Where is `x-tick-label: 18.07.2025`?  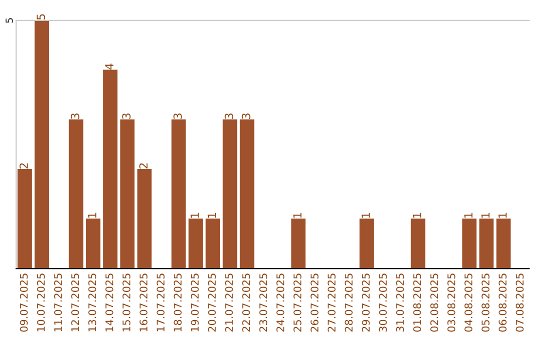
x-tick-label: 18.07.2025 is located at coordinates (178, 303).